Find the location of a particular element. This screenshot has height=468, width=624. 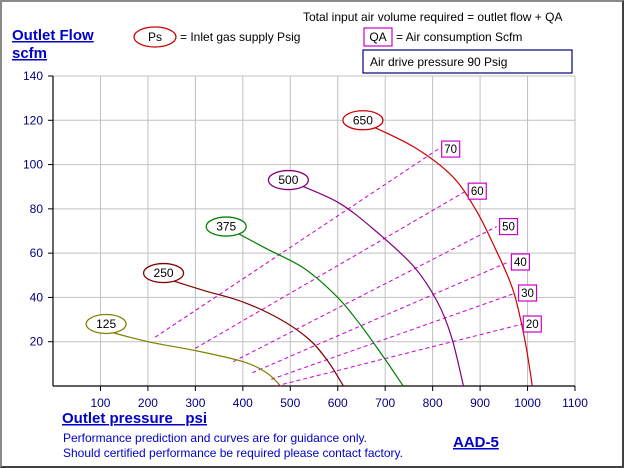

qa-label-40: 40 is located at coordinates (520, 263).